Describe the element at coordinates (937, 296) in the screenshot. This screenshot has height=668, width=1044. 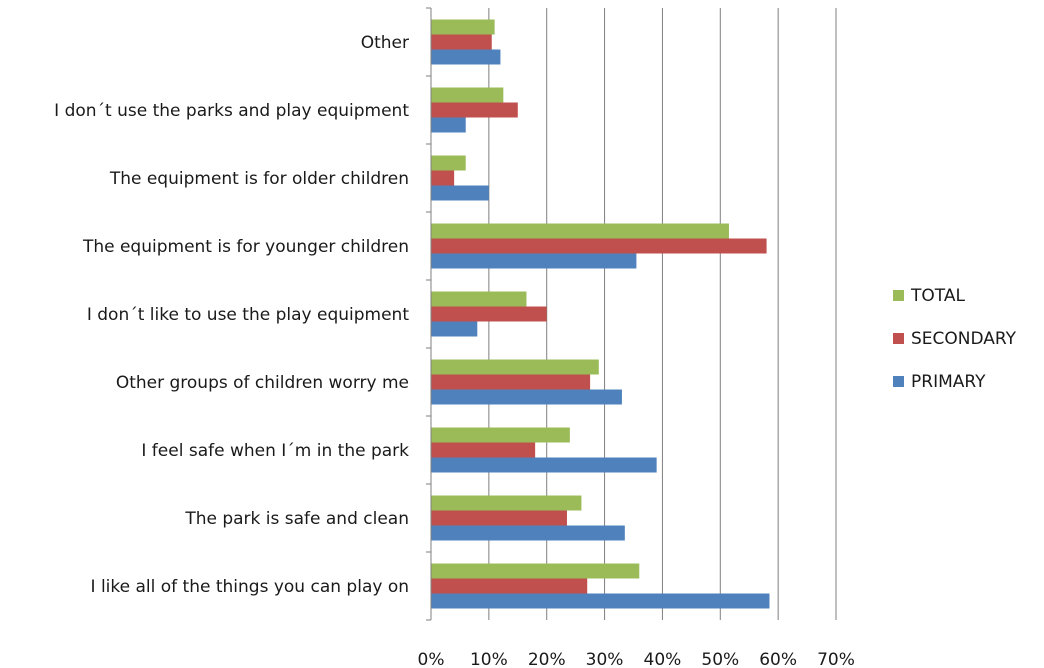
I see `legend-label: TOTAL` at that location.